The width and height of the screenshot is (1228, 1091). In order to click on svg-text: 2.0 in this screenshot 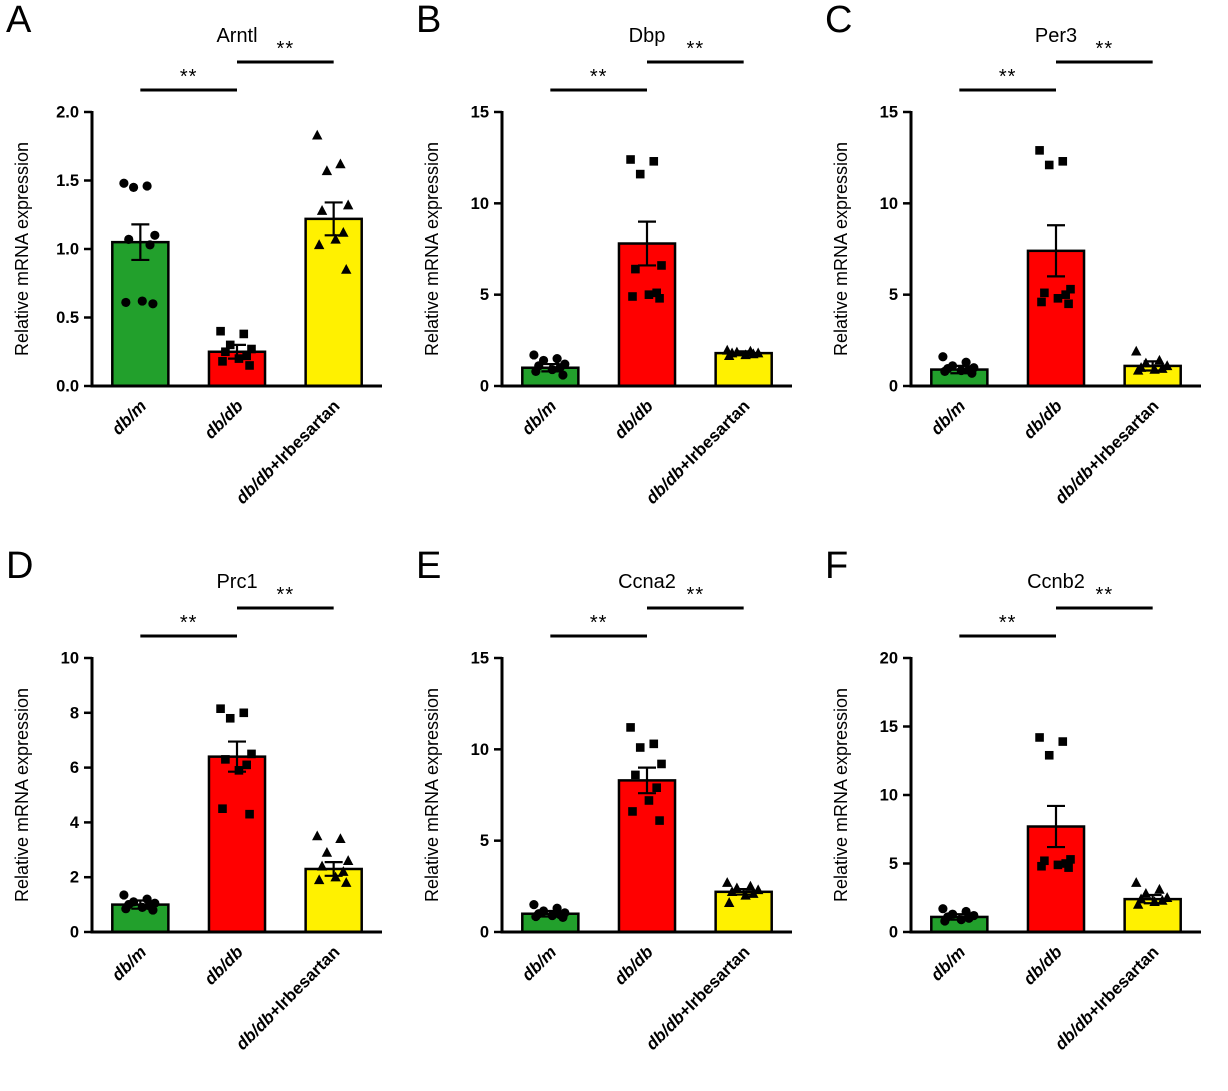, I will do `click(67, 113)`.